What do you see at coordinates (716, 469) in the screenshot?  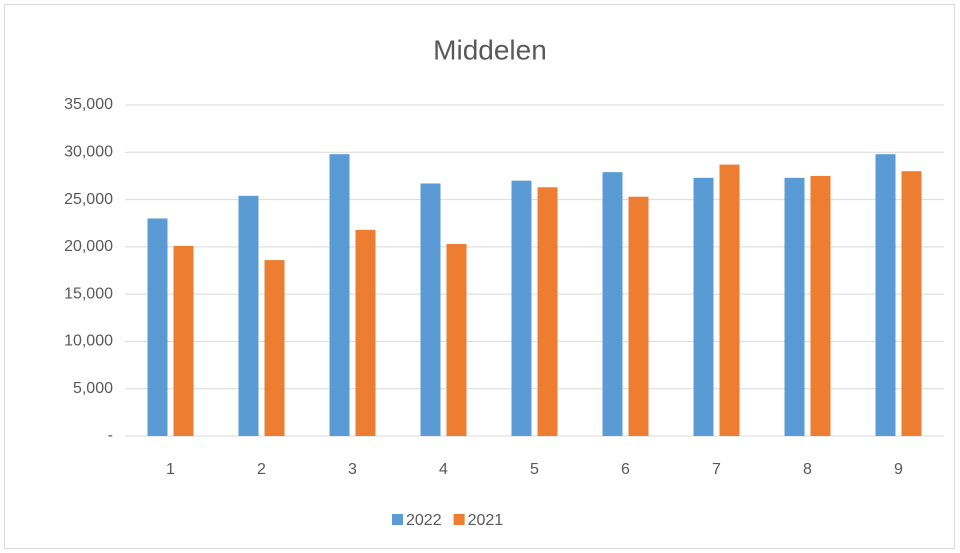 I see `x-tick-label: 7` at bounding box center [716, 469].